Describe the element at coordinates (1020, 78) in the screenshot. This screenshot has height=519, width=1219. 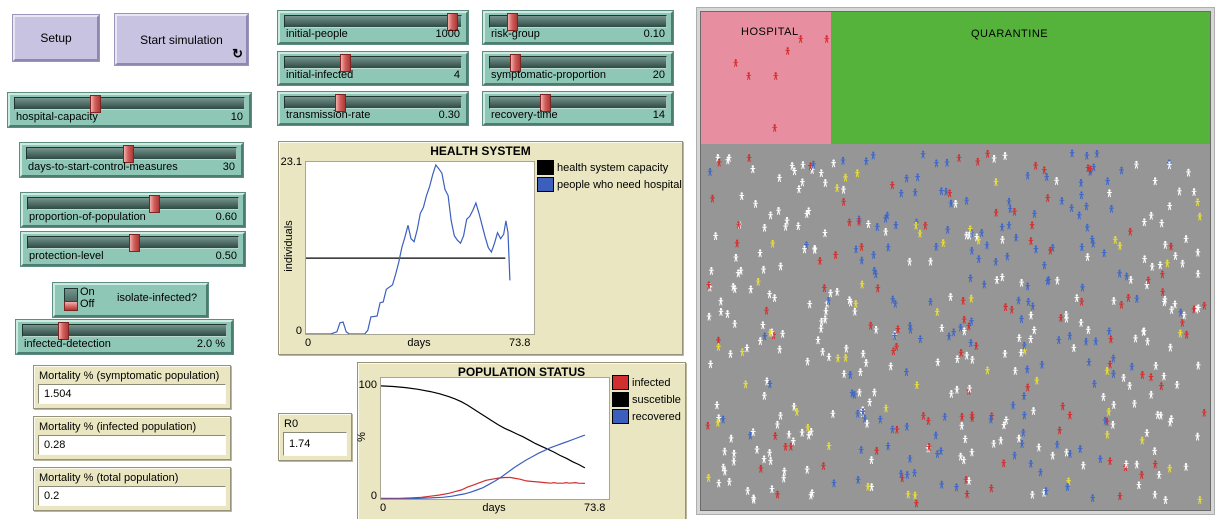
I see `quarantine-zone: QUARANTINE` at that location.